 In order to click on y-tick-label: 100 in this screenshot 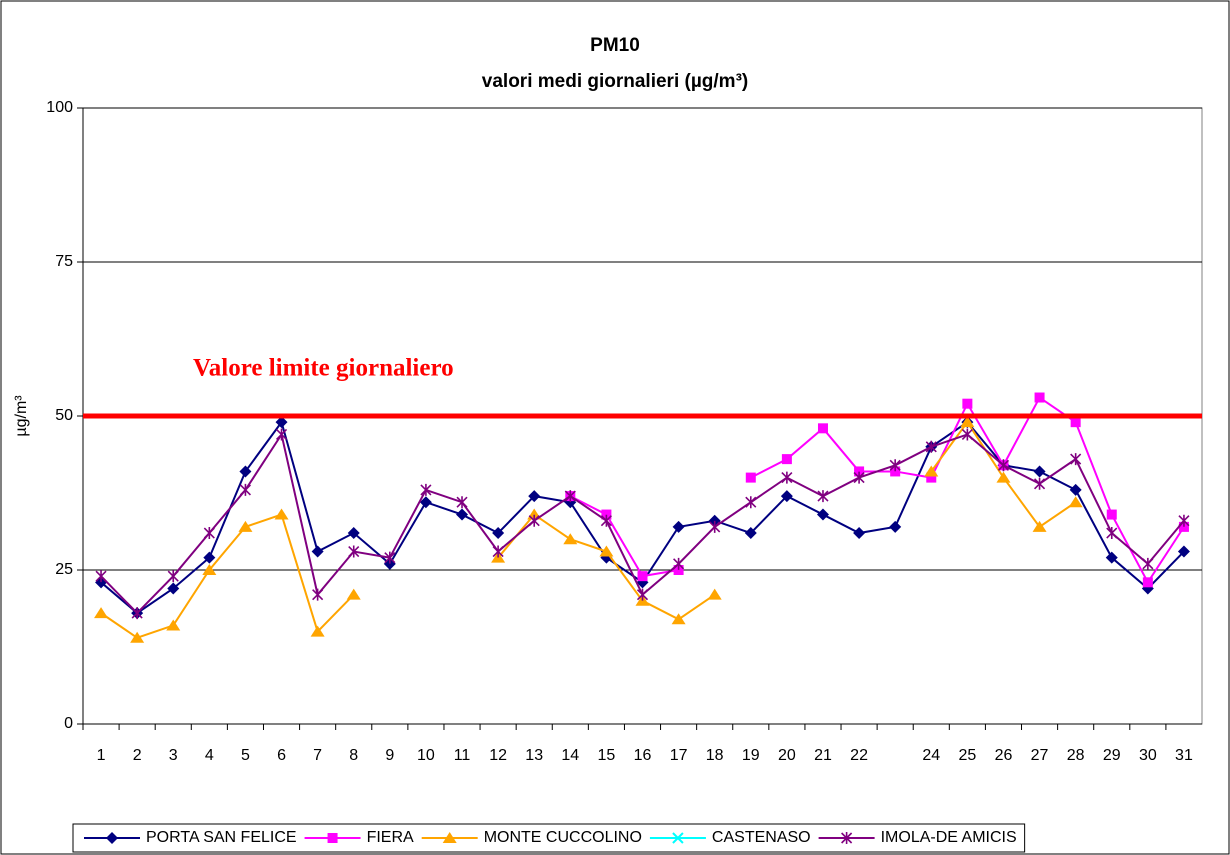, I will do `click(59, 107)`.